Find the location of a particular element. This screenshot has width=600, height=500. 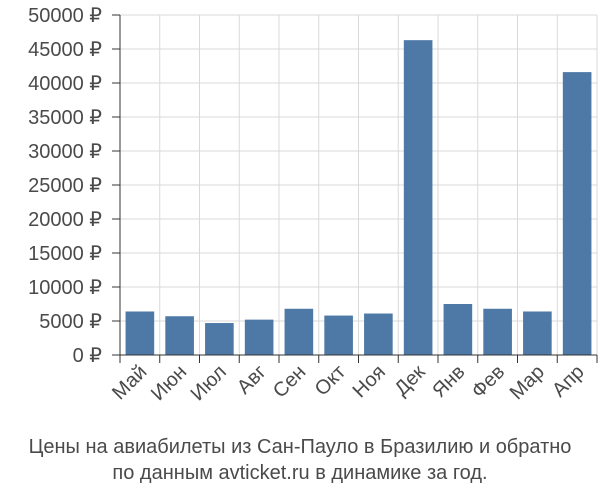

x-tick-label: Янв is located at coordinates (448, 381).